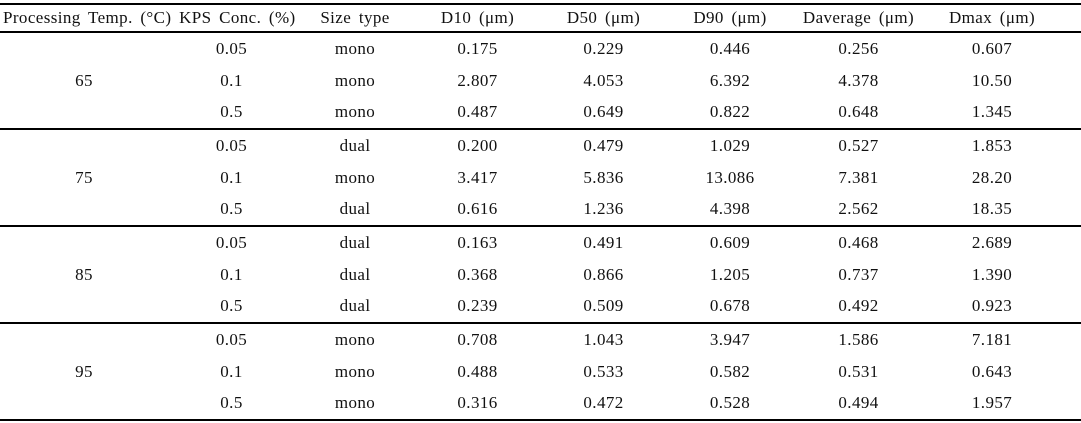  I want to click on dmax-cell: 1.853, so click(992, 145).